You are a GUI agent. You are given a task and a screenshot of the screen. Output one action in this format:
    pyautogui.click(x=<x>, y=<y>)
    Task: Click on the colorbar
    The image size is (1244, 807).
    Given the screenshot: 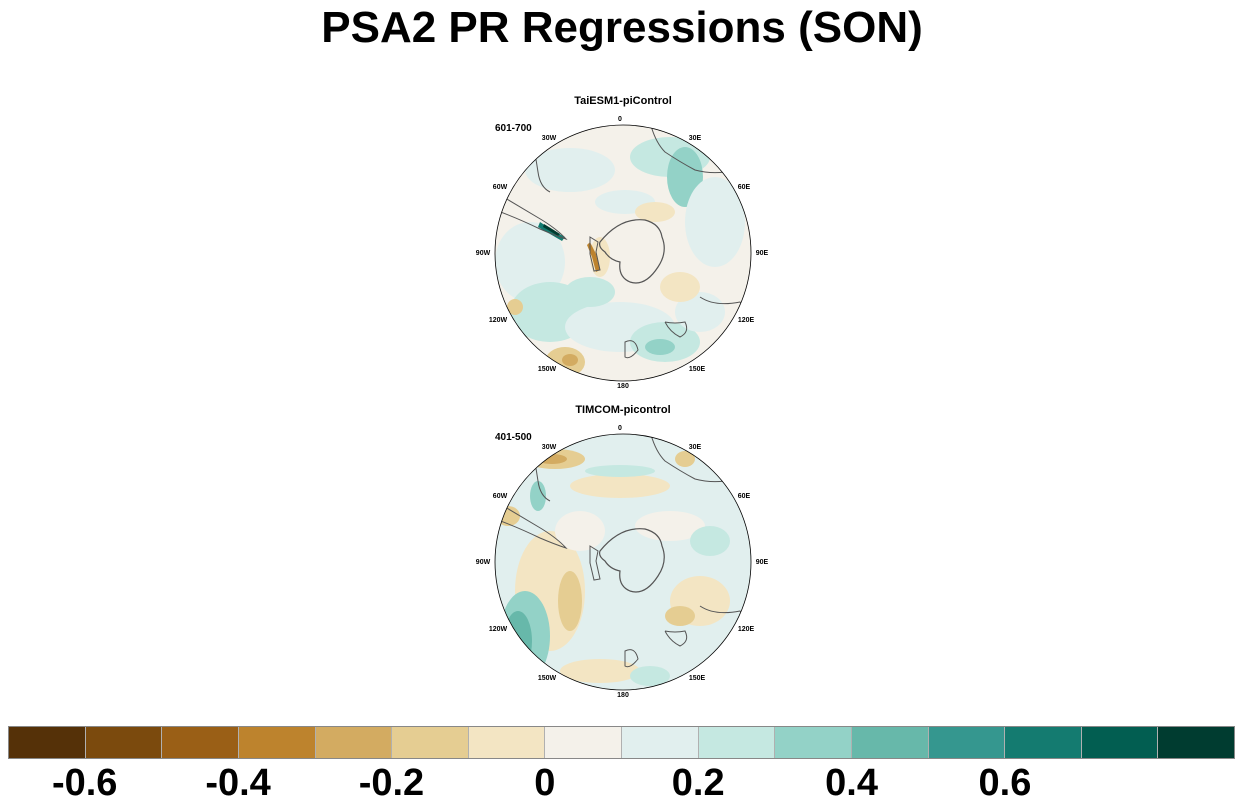 What is the action you would take?
    pyautogui.click(x=621, y=742)
    